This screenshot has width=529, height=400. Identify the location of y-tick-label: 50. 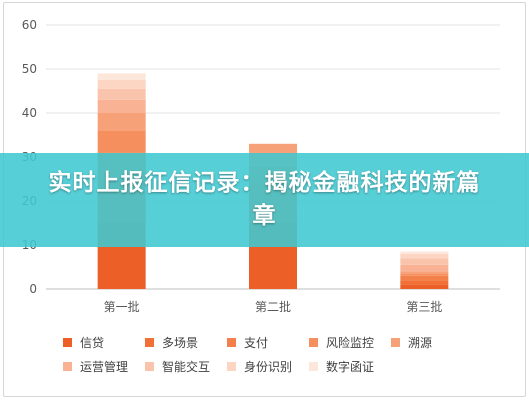
(29, 69).